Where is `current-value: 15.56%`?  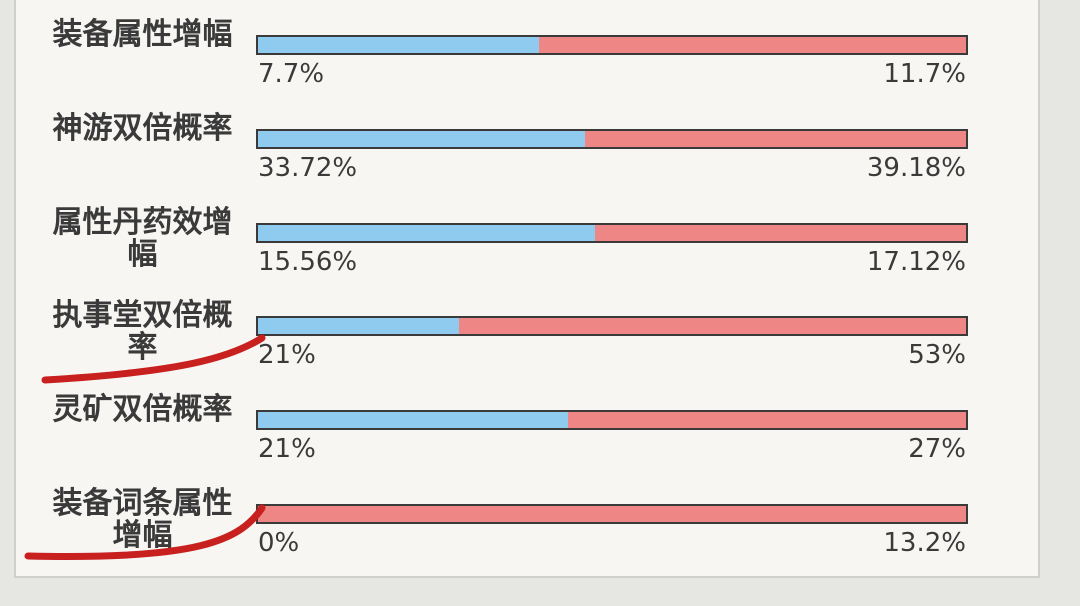 current-value: 15.56% is located at coordinates (308, 261).